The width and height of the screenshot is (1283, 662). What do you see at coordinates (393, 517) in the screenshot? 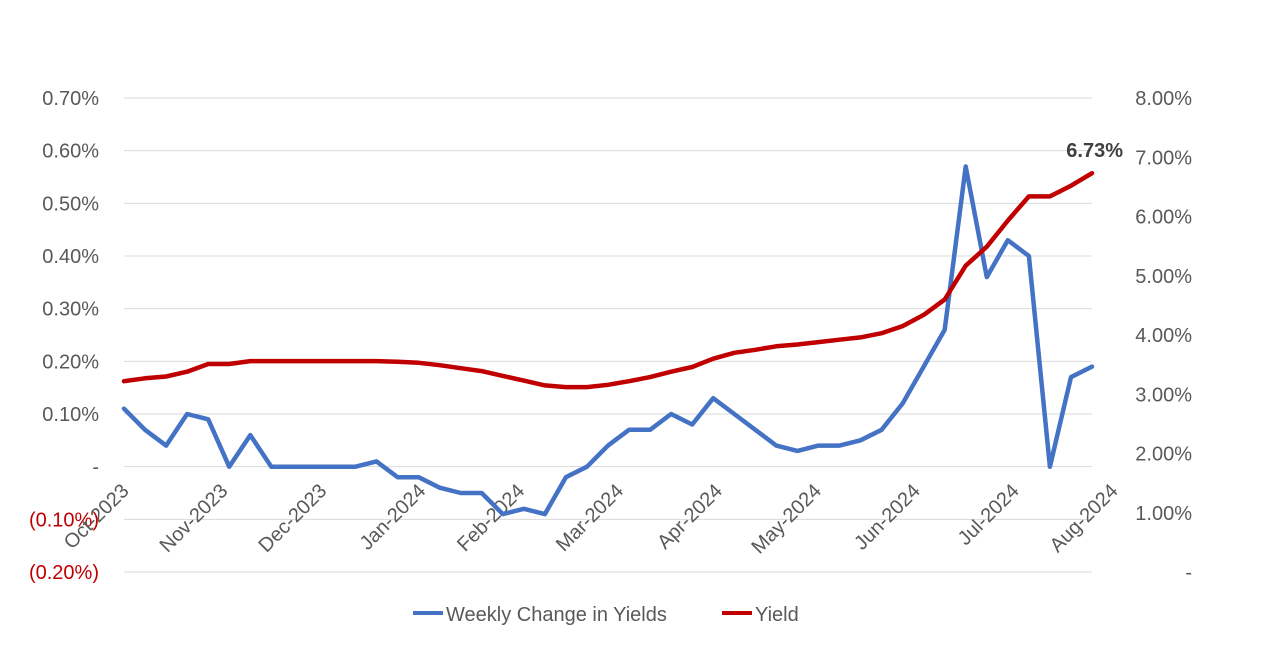
I see `x-tick-label: Jan-2024` at bounding box center [393, 517].